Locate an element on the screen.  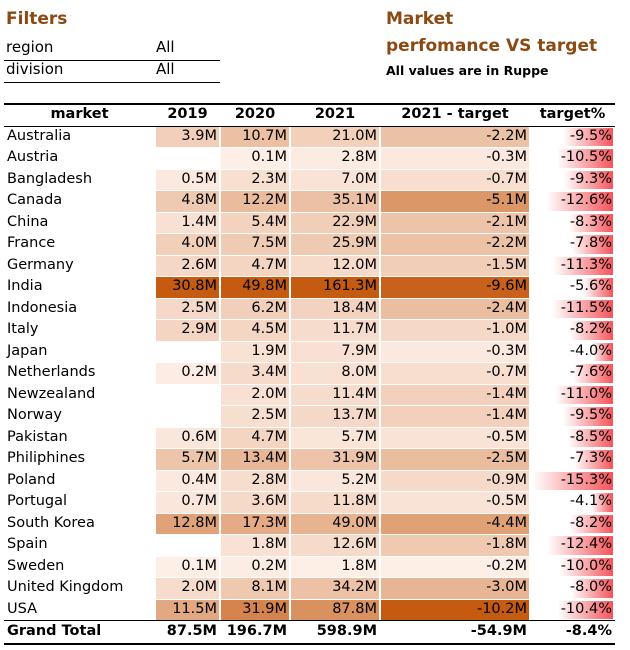
table-cell: 5.4M is located at coordinates (269, 221).